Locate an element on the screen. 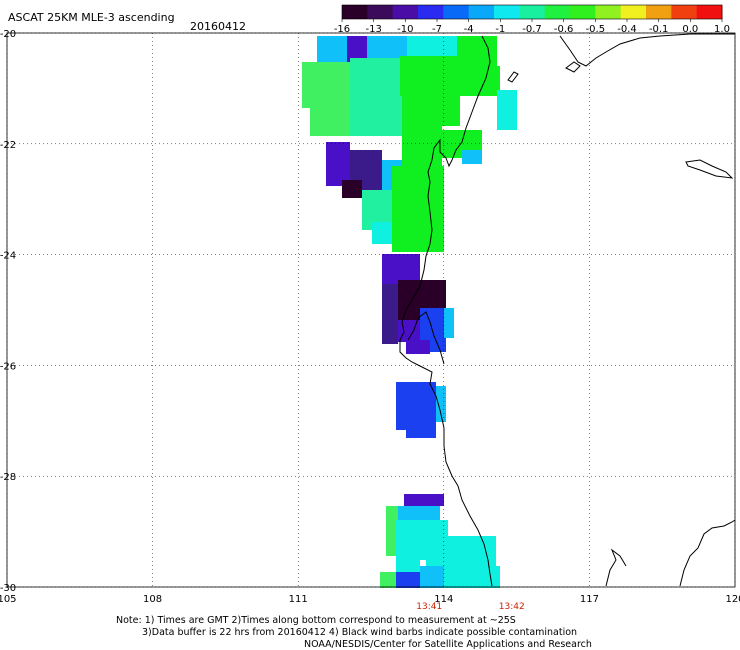 The image size is (740, 650). colorbar-label: -13 is located at coordinates (373, 29).